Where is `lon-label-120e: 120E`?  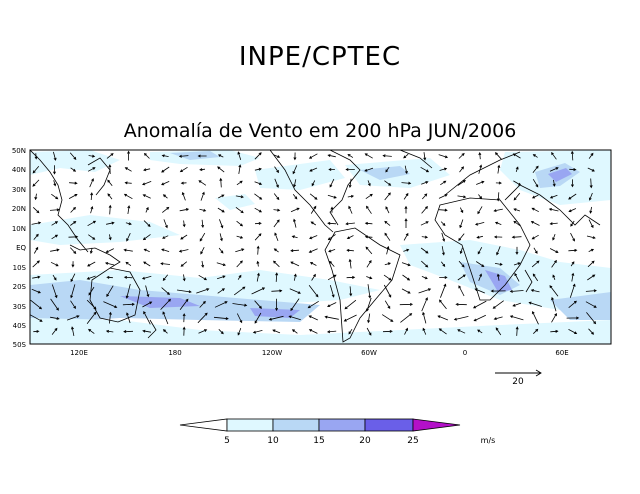
lon-label-120e: 120E is located at coordinates (79, 353).